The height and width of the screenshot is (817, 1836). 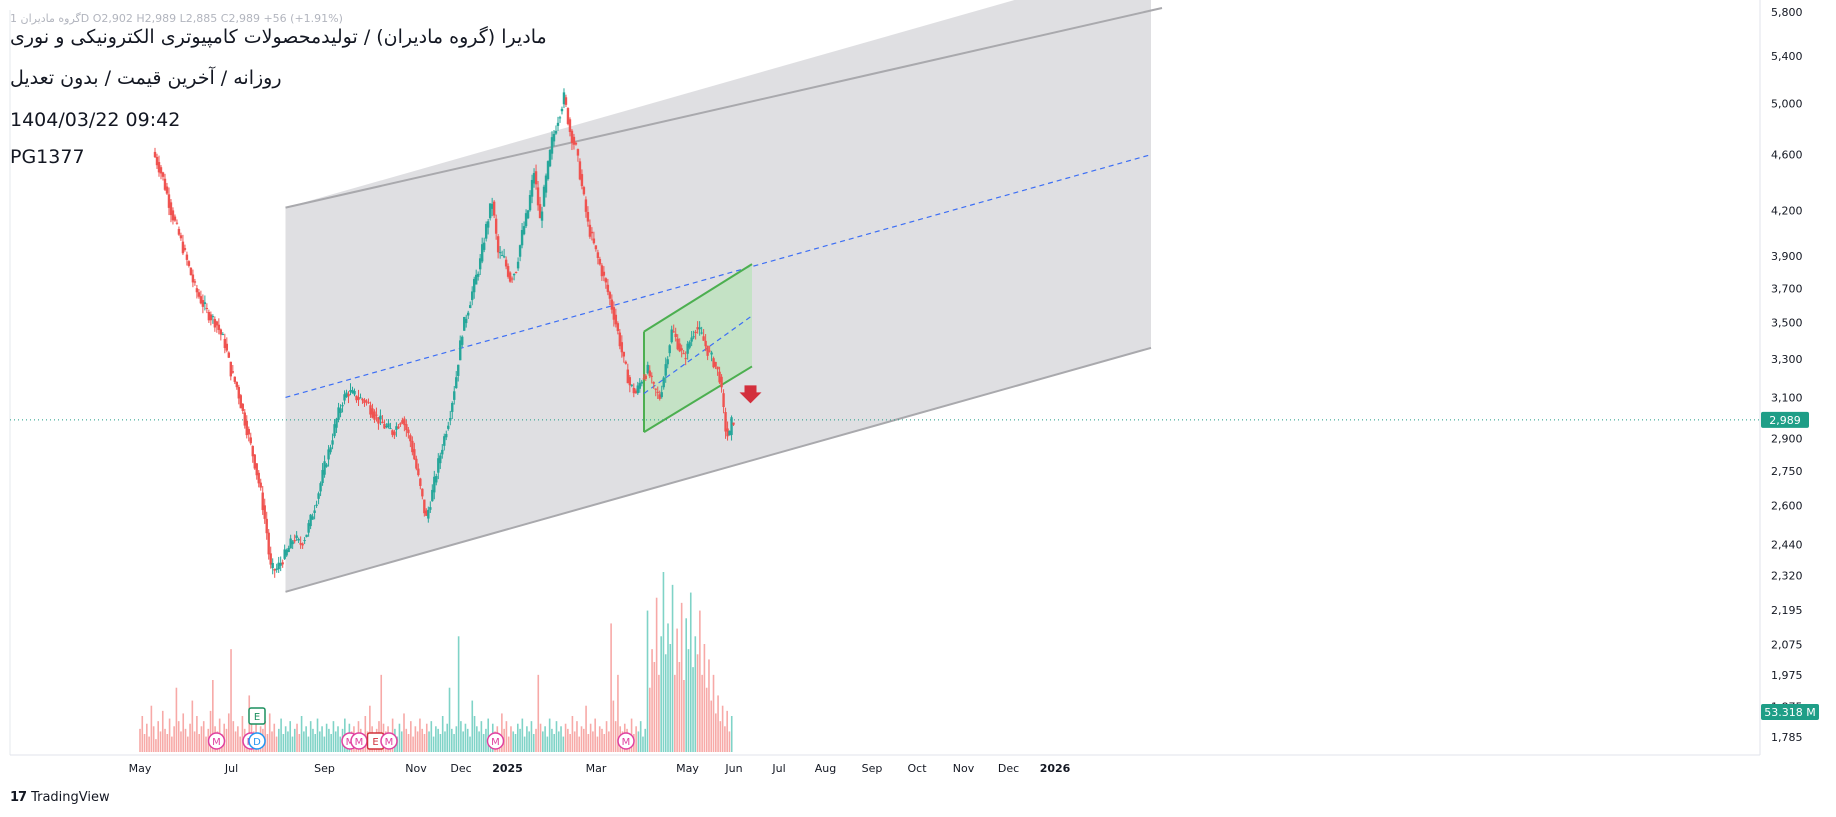 I want to click on volume-badge-label: 53.318 M, so click(x=1789, y=712).